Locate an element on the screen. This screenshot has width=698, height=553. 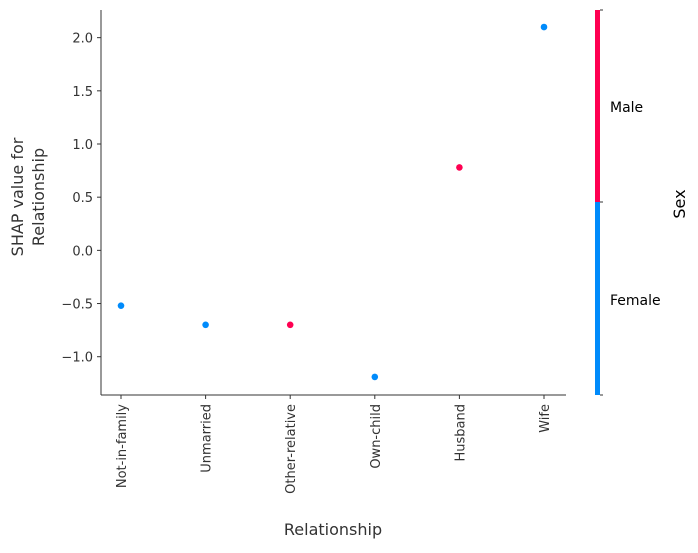
y-axis-label: SHAP value for Relationship is located at coordinates (28, 196).